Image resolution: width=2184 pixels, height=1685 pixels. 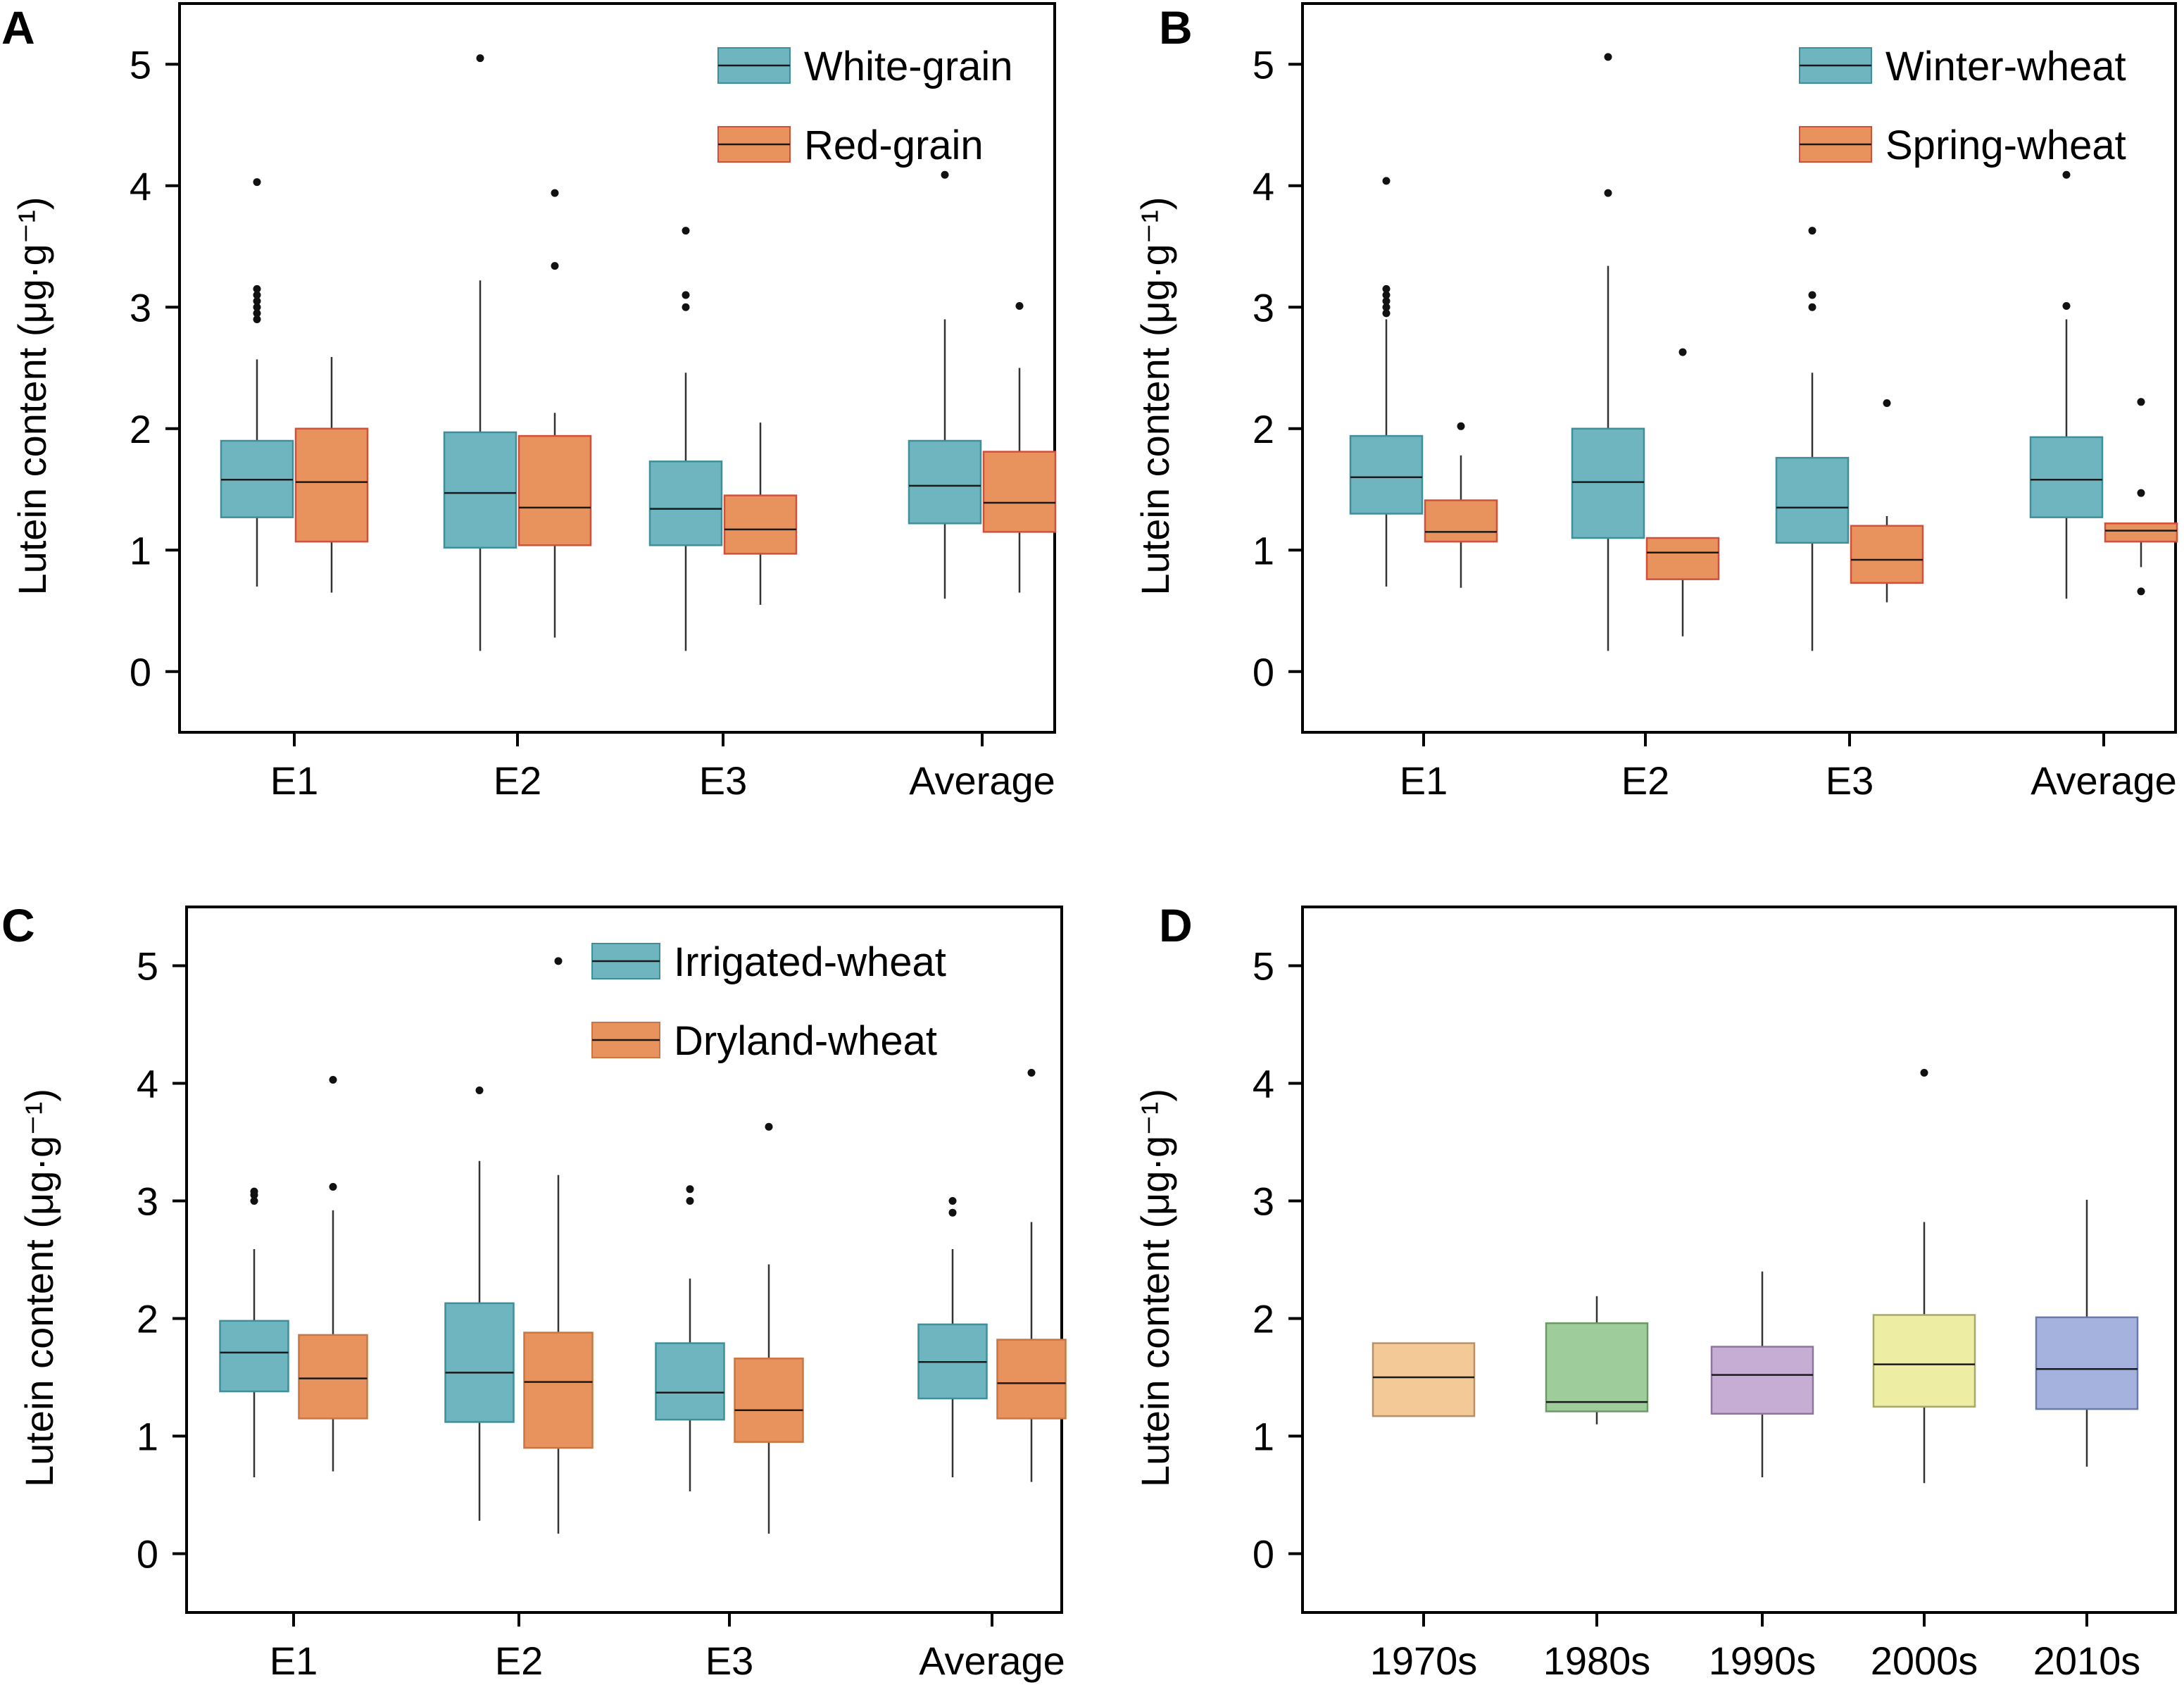 What do you see at coordinates (519, 1661) in the screenshot?
I see `x-tick-label: E2` at bounding box center [519, 1661].